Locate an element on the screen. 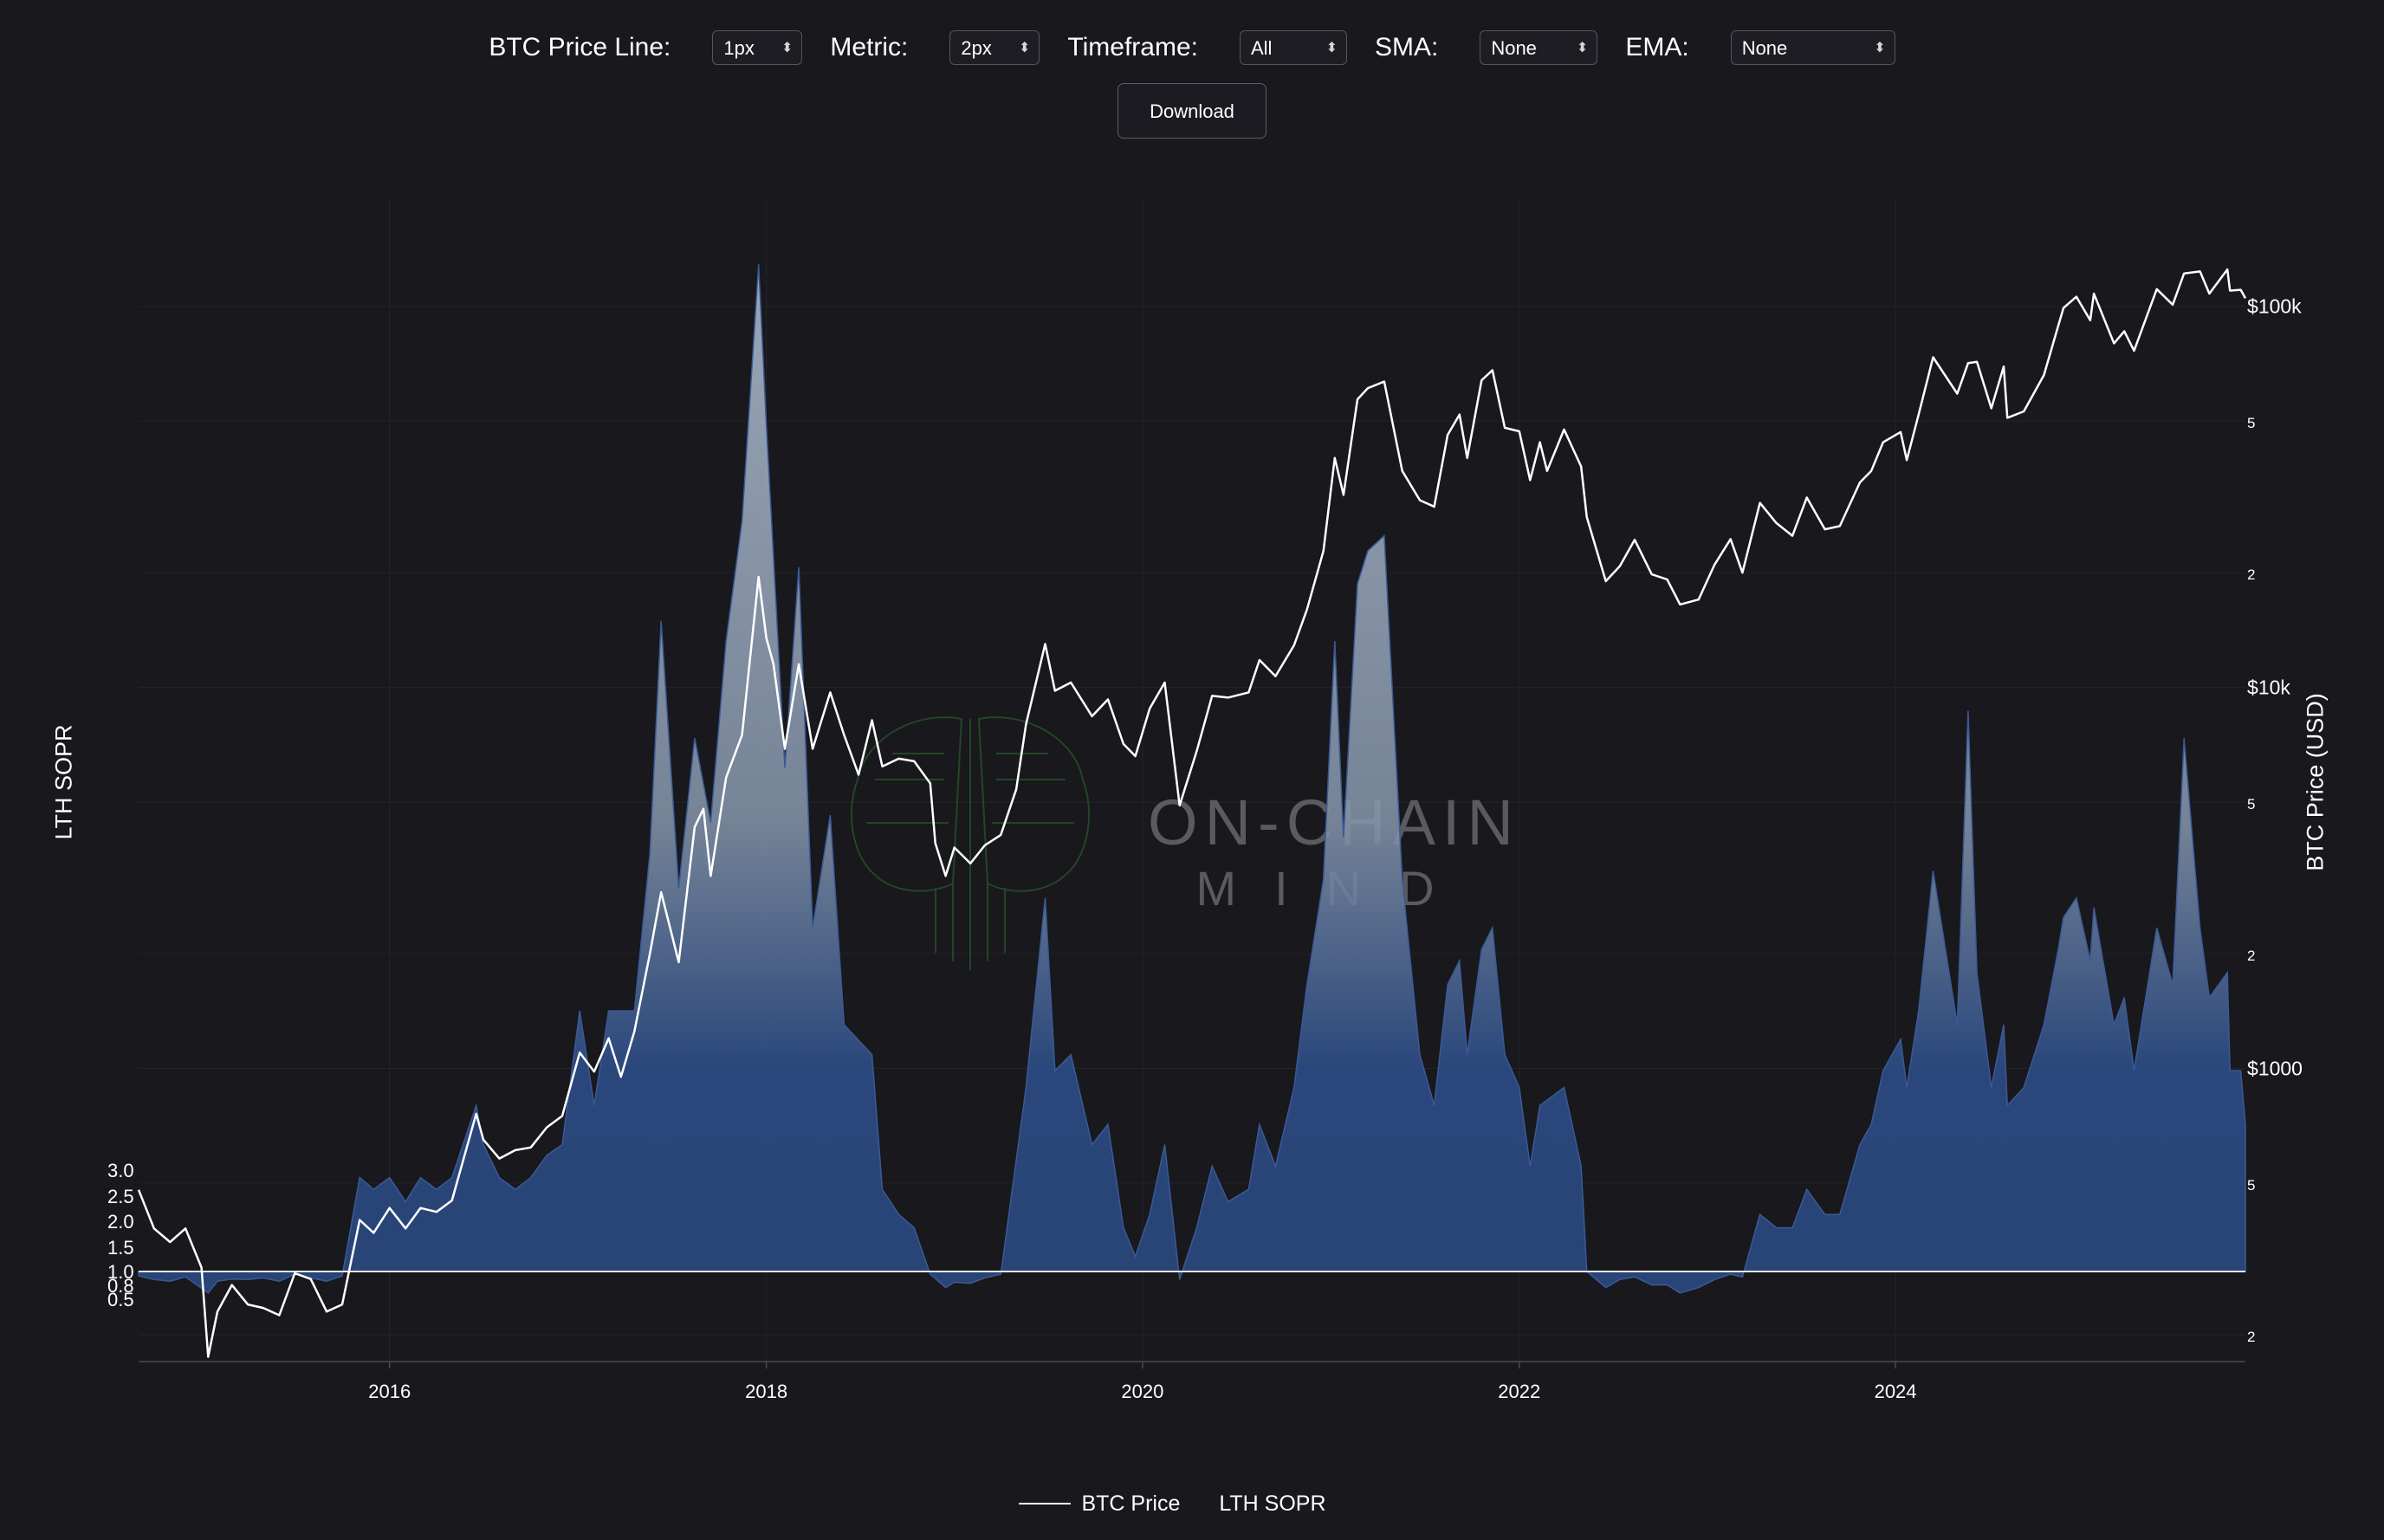 This screenshot has height=1540, width=2384. sma-select: None ⬍ is located at coordinates (1539, 47).